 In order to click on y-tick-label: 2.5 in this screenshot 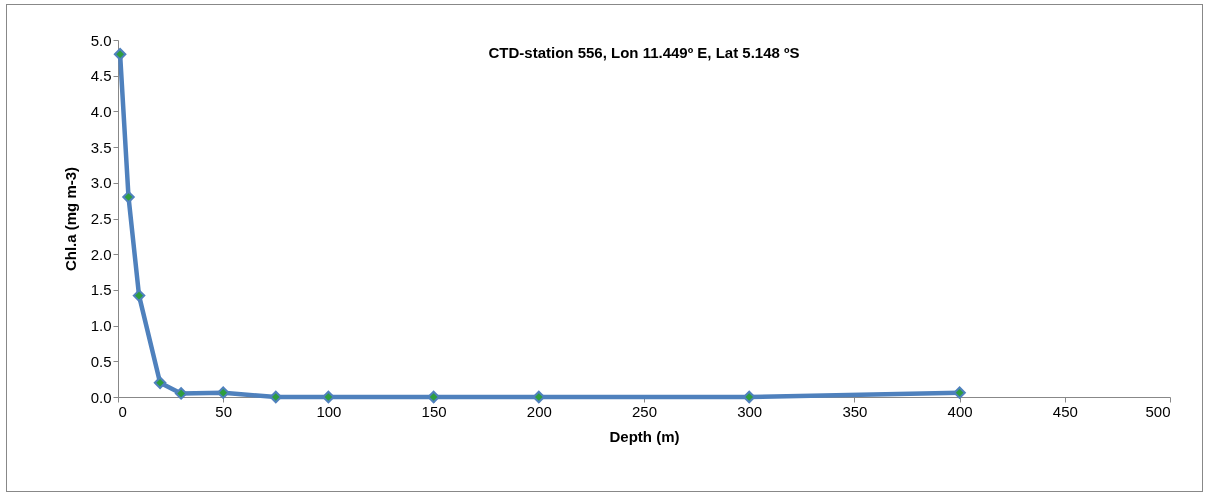, I will do `click(101, 218)`.